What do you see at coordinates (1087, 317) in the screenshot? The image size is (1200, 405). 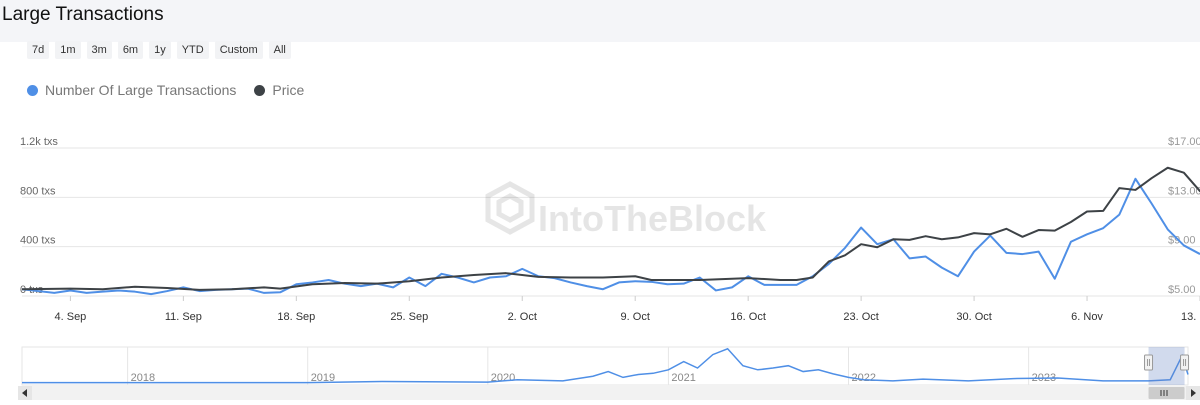 I see `x-axis-label: 6. Nov` at bounding box center [1087, 317].